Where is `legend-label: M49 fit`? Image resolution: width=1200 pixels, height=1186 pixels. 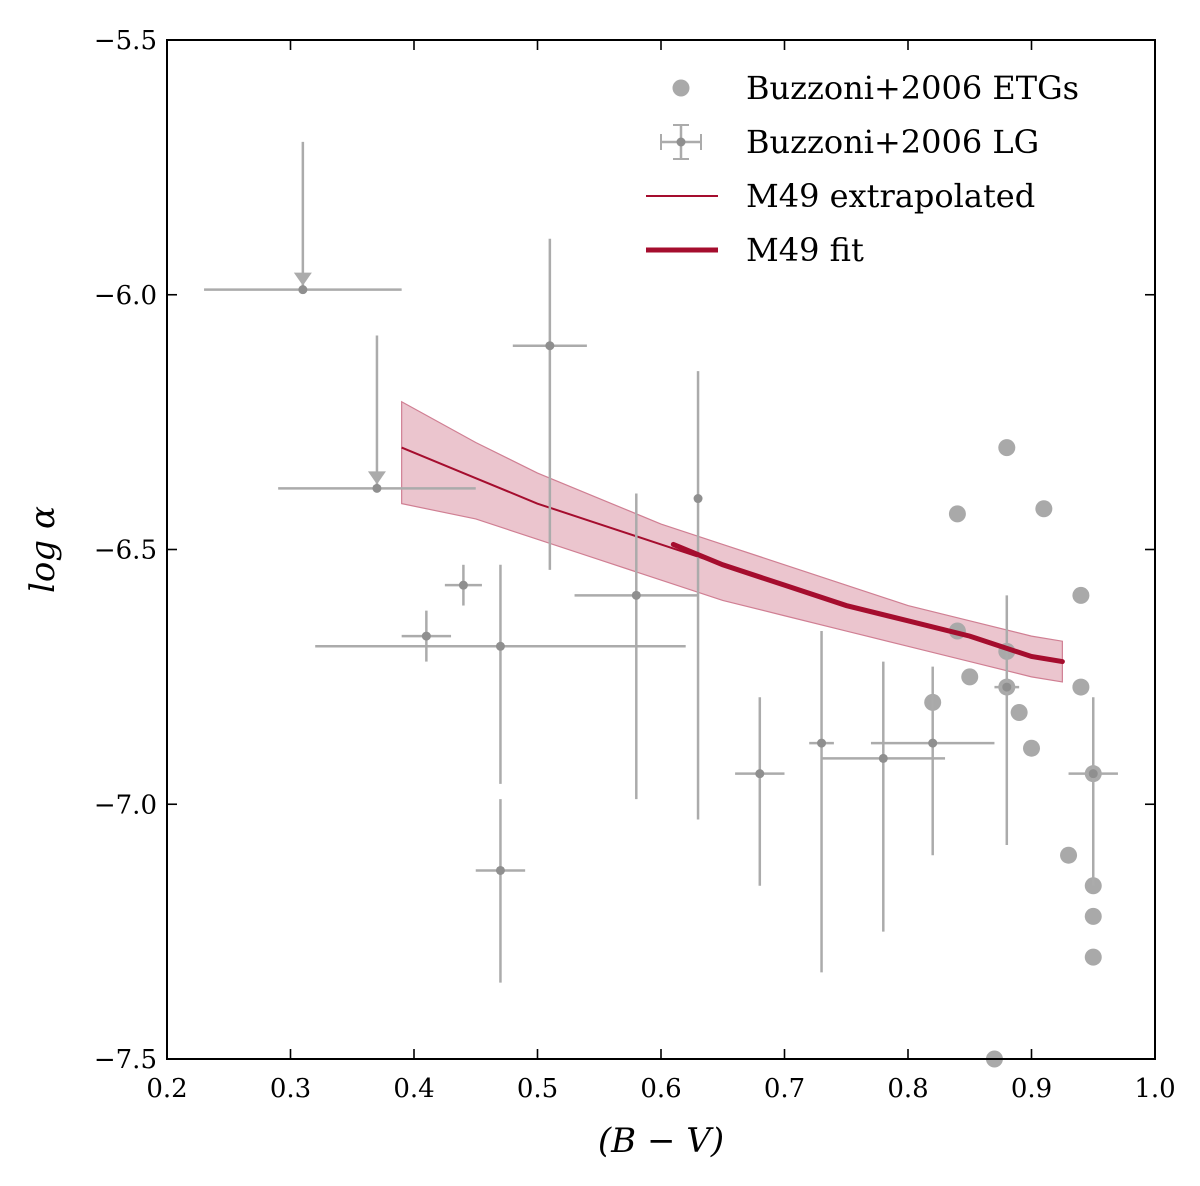
legend-label: M49 fit is located at coordinates (805, 250).